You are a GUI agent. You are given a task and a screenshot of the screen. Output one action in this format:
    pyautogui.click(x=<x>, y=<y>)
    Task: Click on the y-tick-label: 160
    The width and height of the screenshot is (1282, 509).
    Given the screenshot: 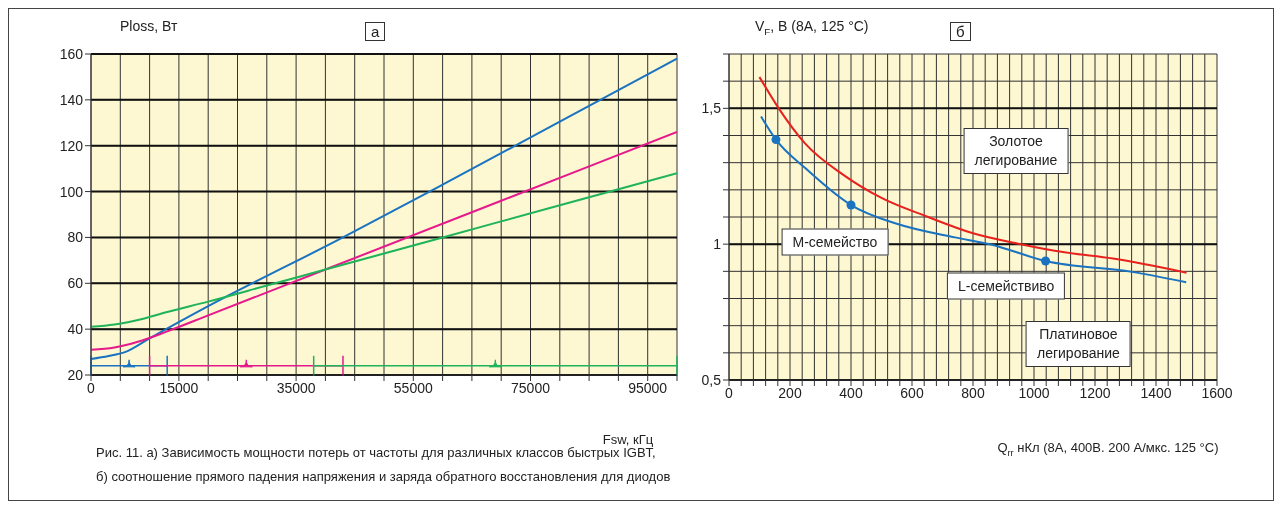 What is the action you would take?
    pyautogui.click(x=71, y=53)
    